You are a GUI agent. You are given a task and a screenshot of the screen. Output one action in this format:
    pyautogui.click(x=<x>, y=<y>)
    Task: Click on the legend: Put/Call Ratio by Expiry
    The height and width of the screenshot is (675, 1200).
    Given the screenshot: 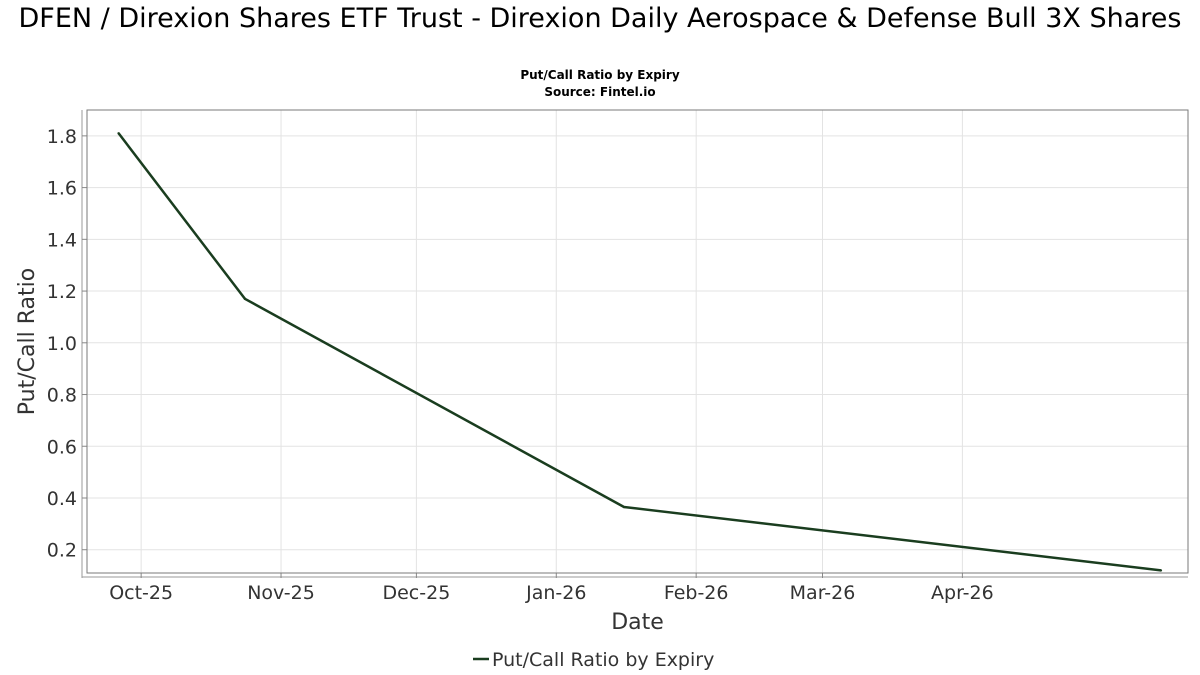 What is the action you would take?
    pyautogui.click(x=593, y=660)
    